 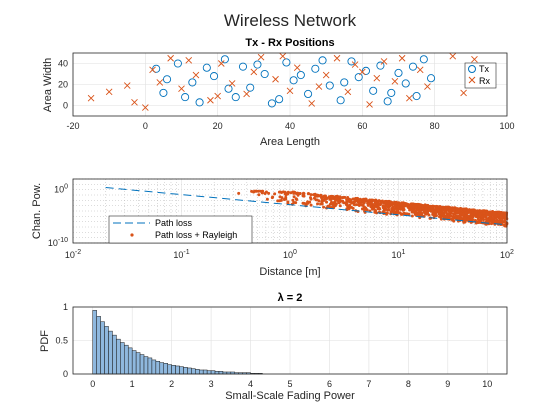 What do you see at coordinates (61, 189) in the screenshot?
I see `y-tick-label: 100` at bounding box center [61, 189].